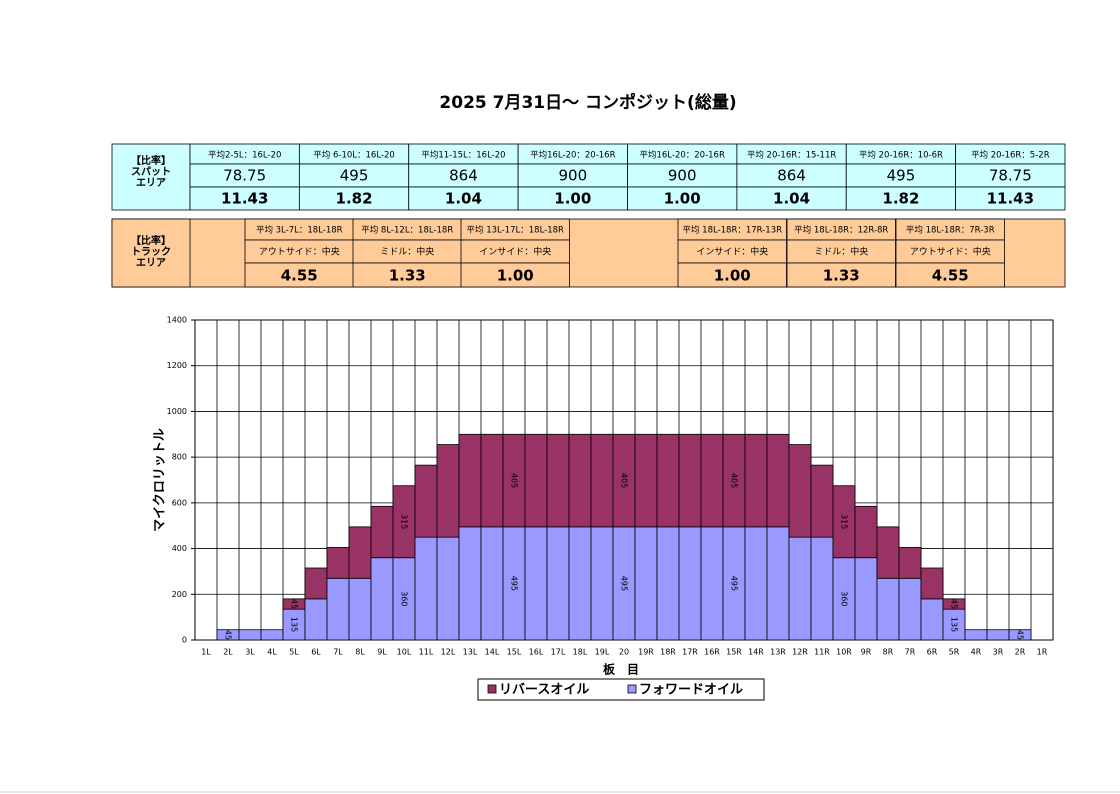 The image size is (1120, 794). What do you see at coordinates (1010, 155) in the screenshot?
I see `spot-header: 平均 20-16R：5-2R` at bounding box center [1010, 155].